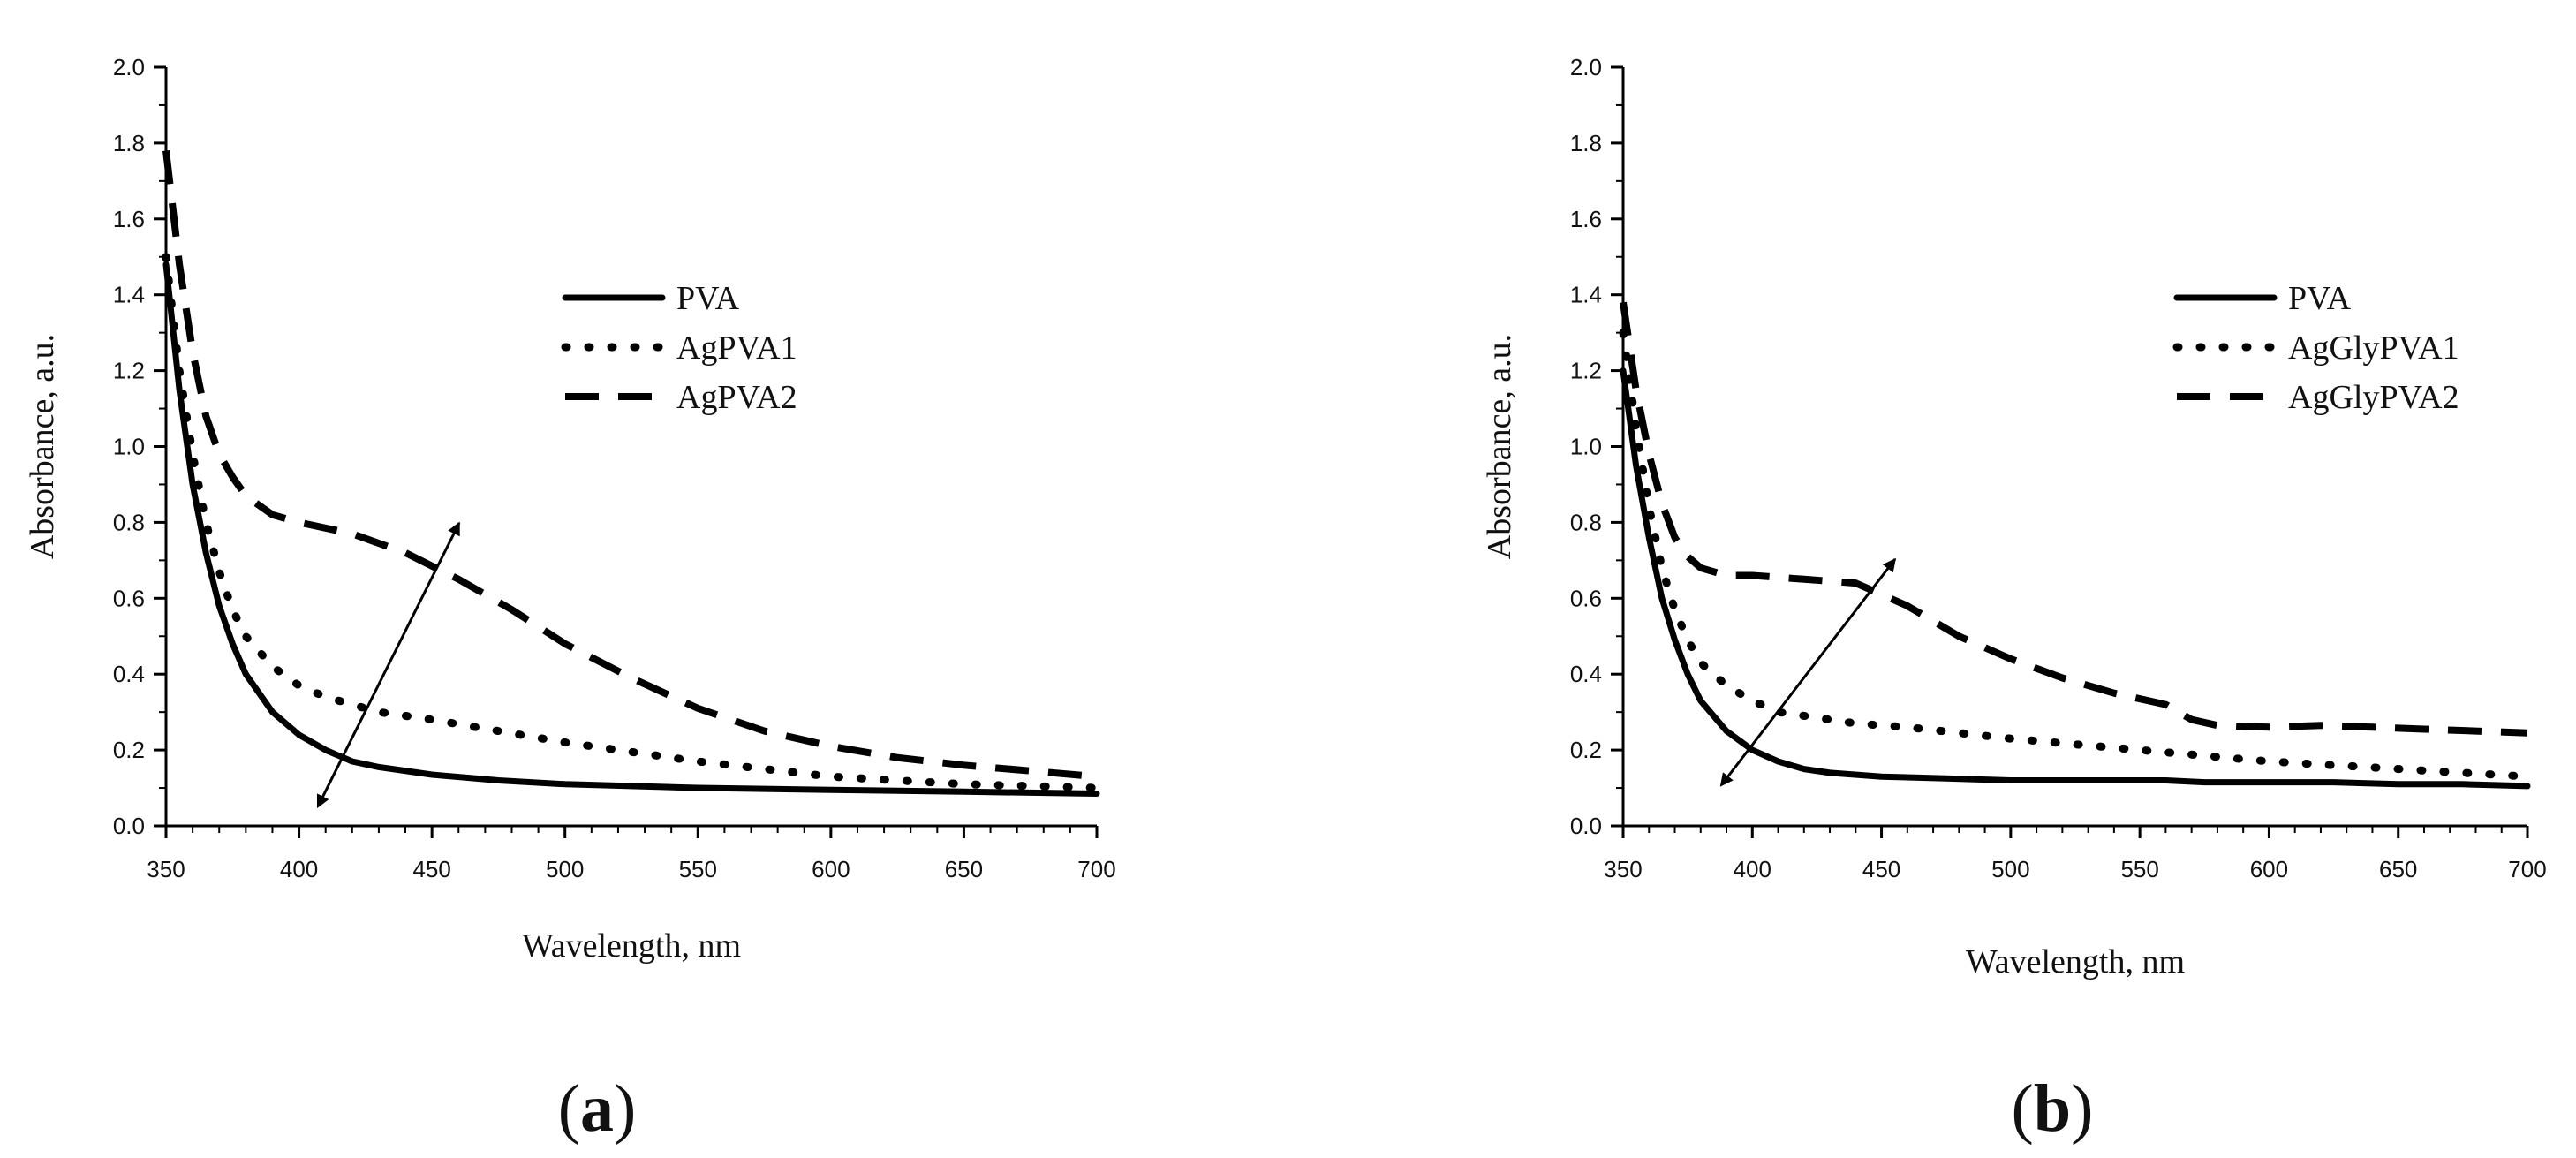 The width and height of the screenshot is (2576, 1158). I want to click on legend-label-agpva1: AgPVA1, so click(737, 348).